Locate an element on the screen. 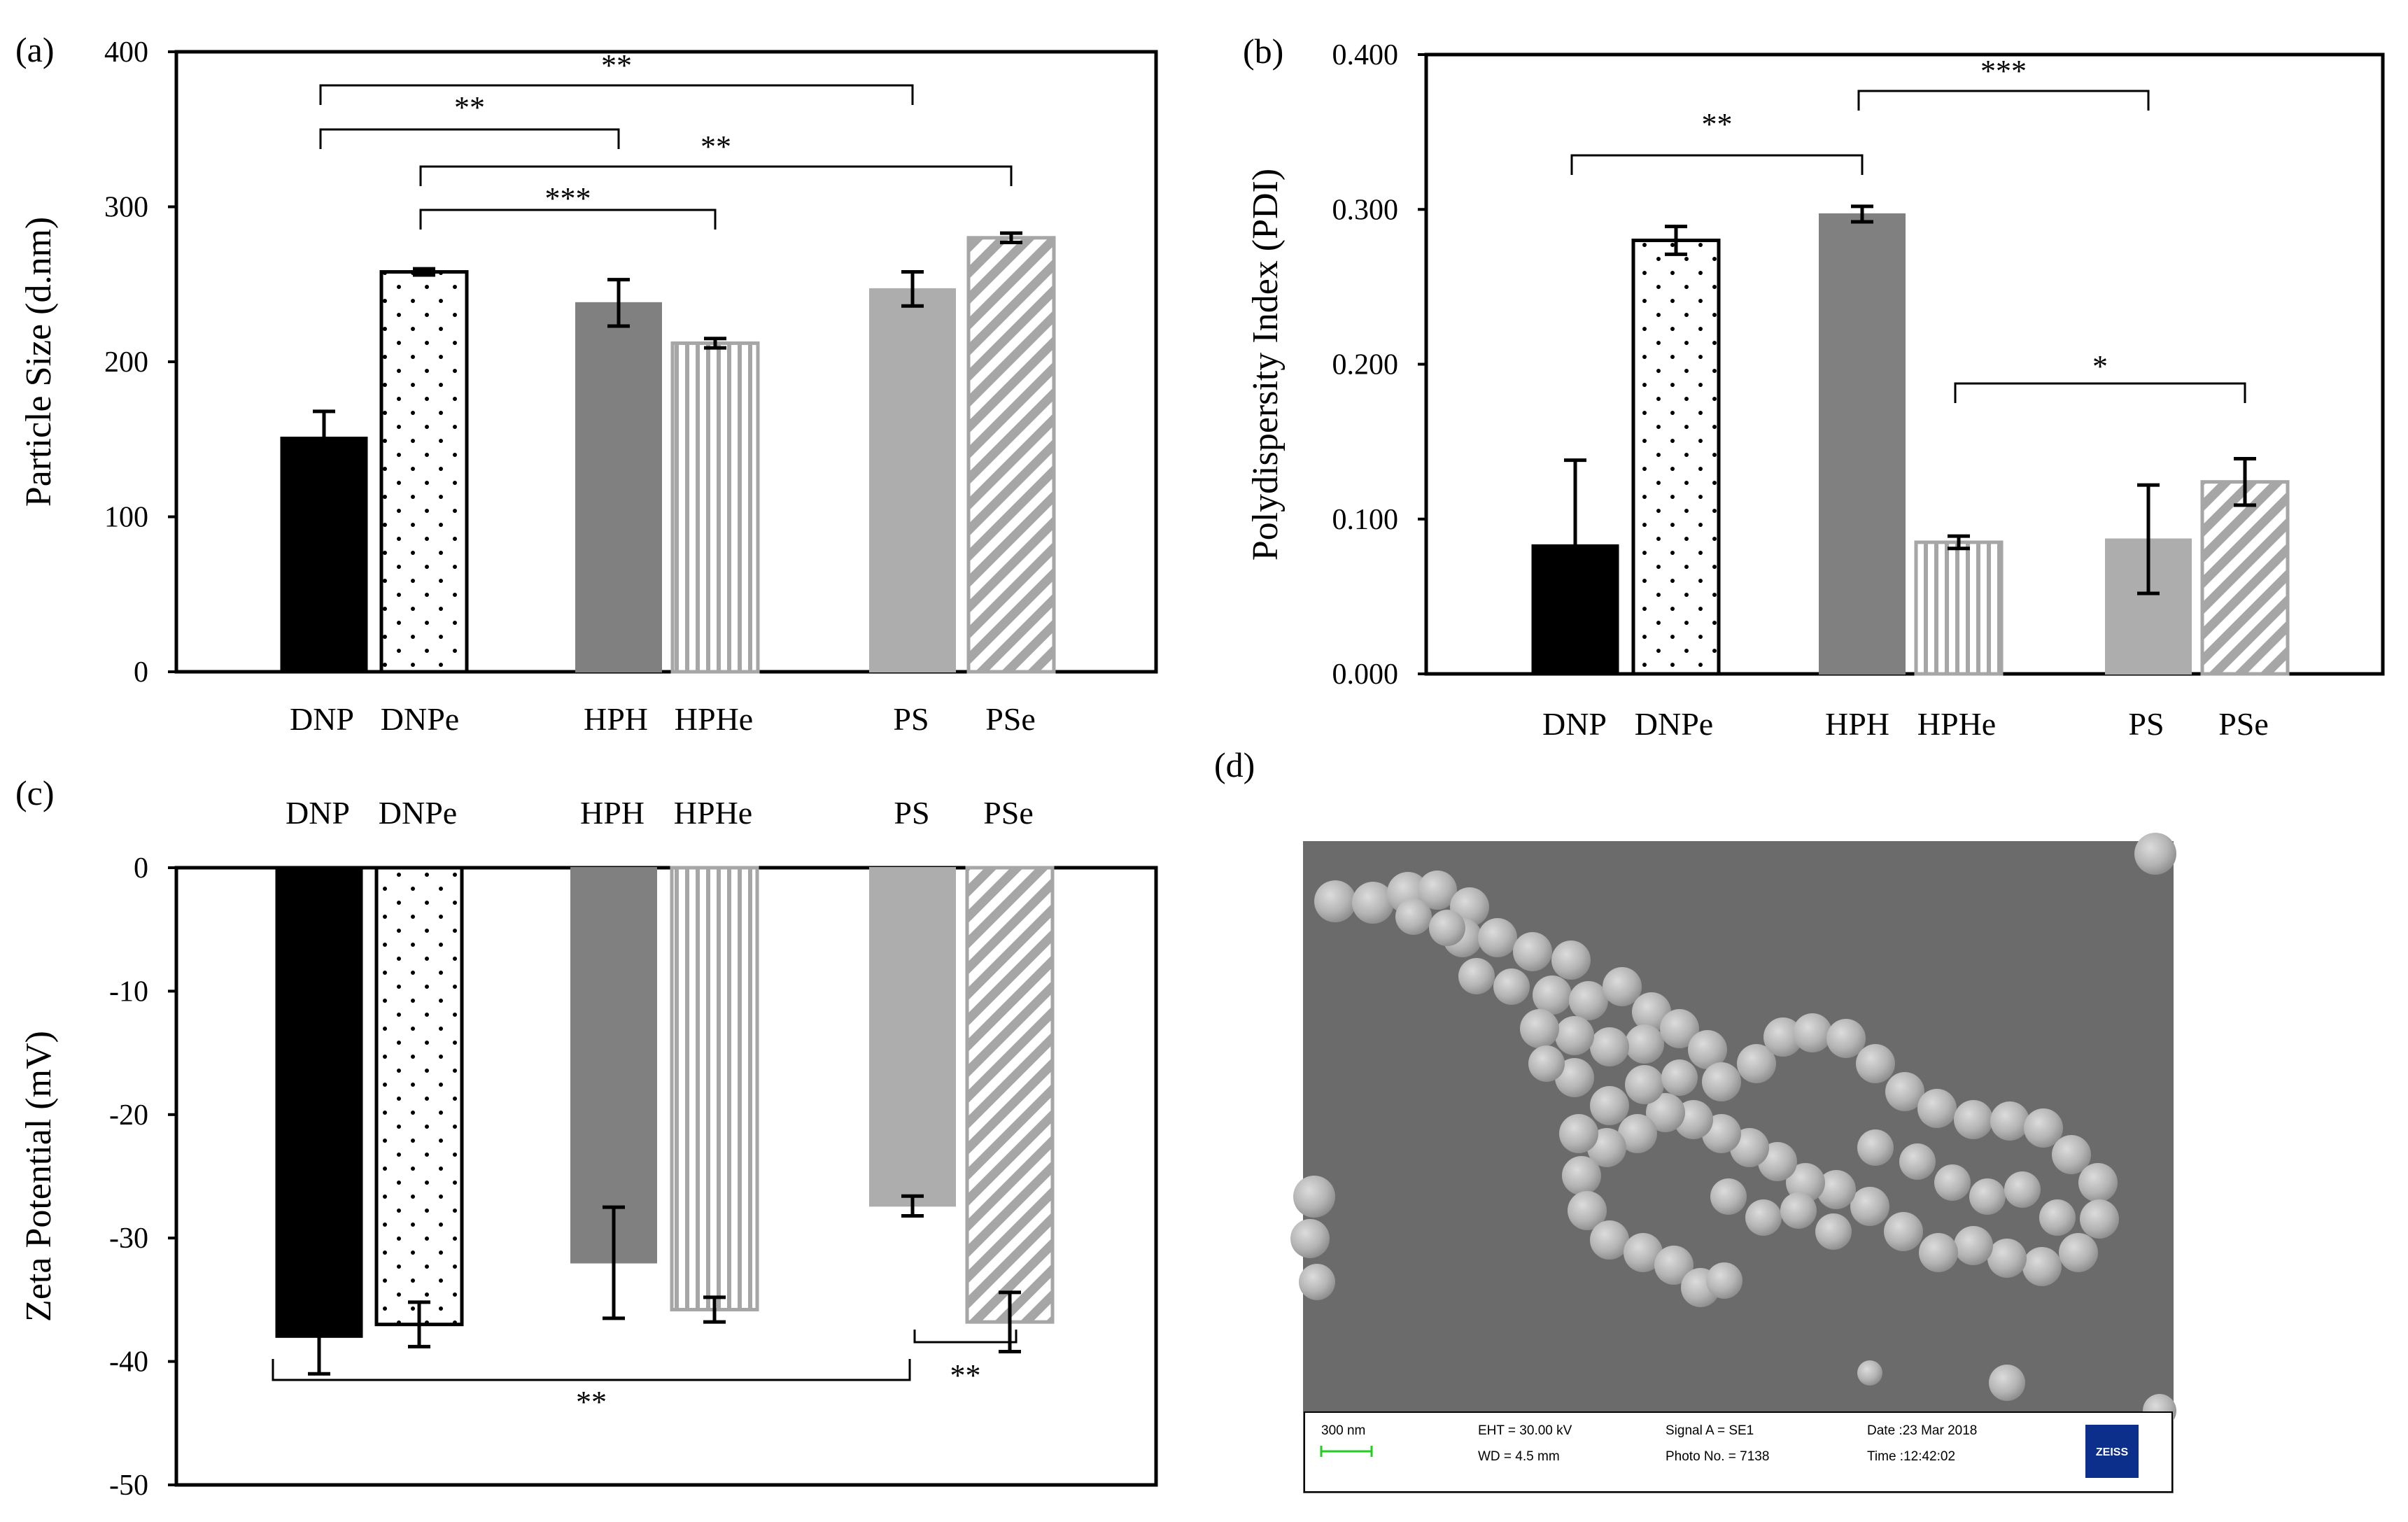  sem-date: Date :23 Mar 2018 is located at coordinates (1922, 1430).